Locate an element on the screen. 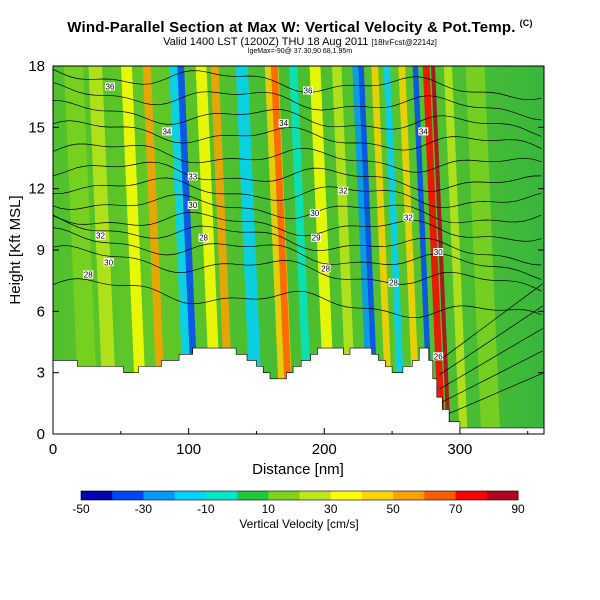  colorbar-tick-50: 50 is located at coordinates (393, 509).